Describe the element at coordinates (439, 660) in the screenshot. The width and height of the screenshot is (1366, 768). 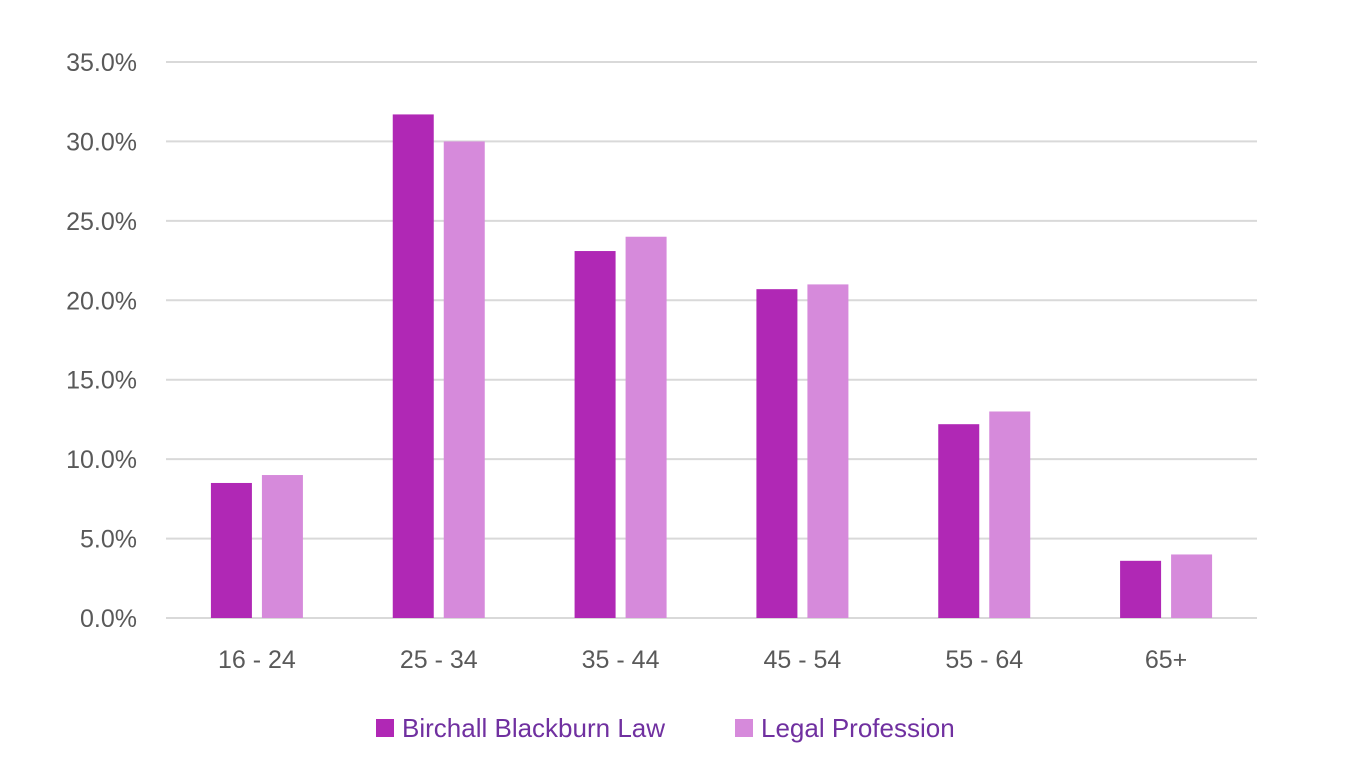
I see `x-tick-label: 25 - 34` at that location.